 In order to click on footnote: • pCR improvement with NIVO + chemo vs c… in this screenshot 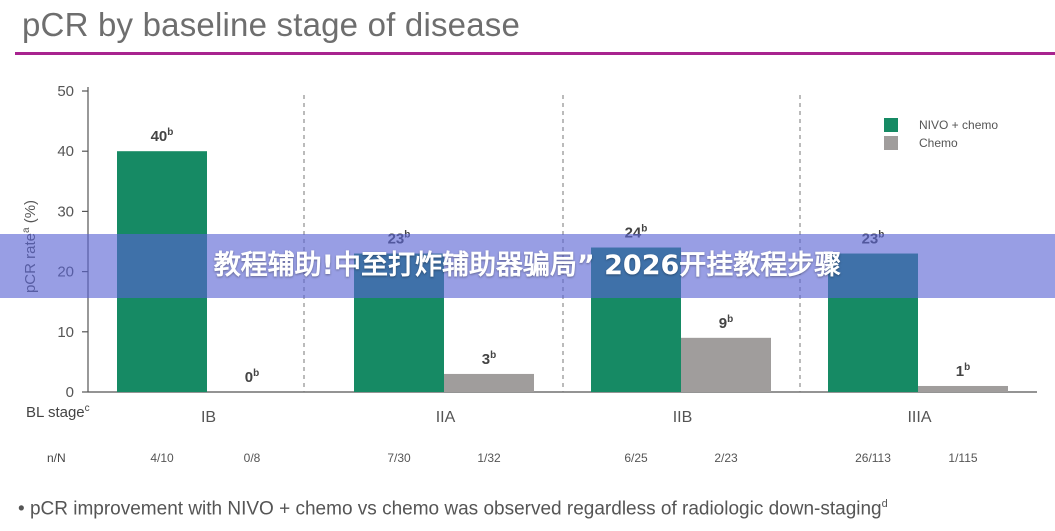, I will do `click(453, 509)`.